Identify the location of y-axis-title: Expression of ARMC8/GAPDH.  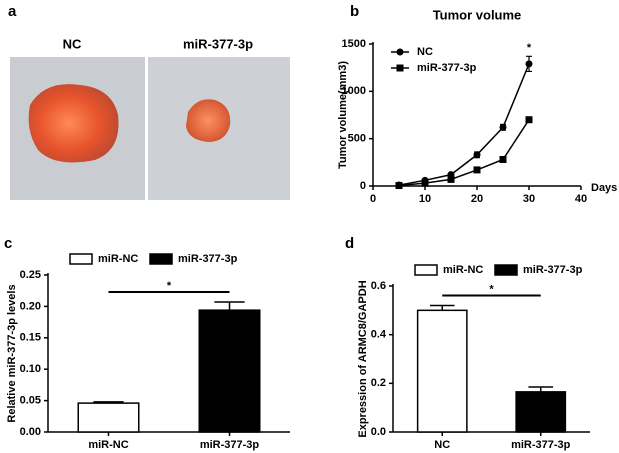
(363, 358).